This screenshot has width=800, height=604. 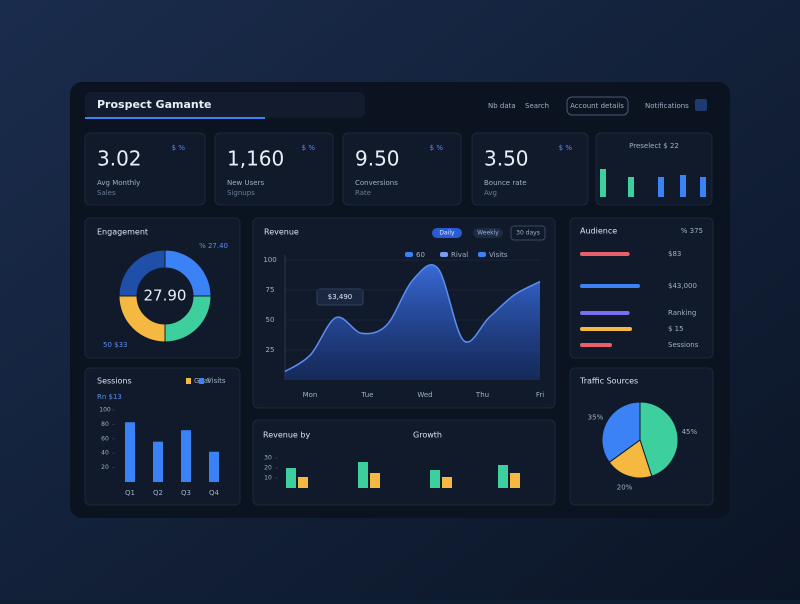 I want to click on row-label: $ 15, so click(x=676, y=329).